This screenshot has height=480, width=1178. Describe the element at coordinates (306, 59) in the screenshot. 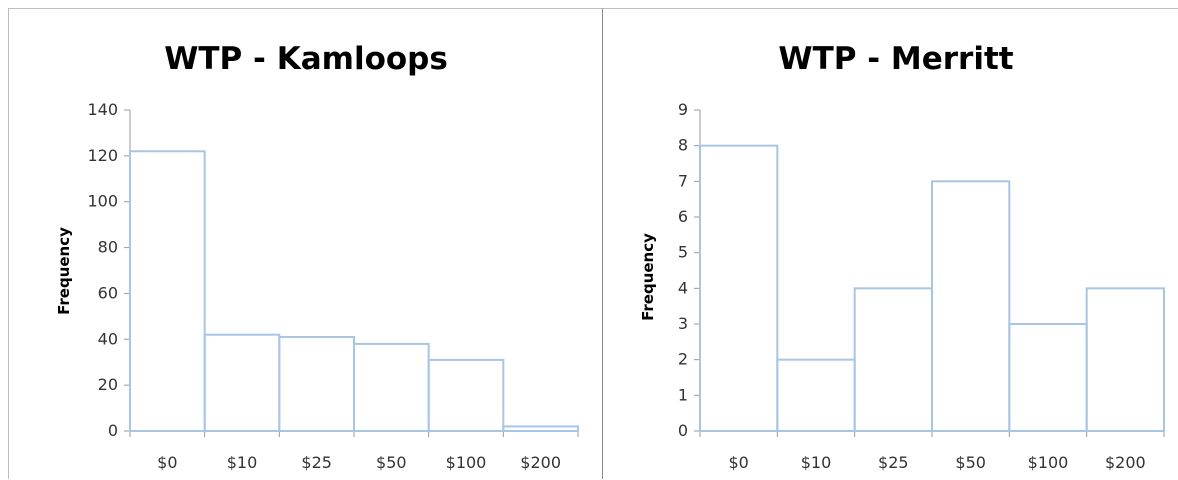

I see `chart-title: WTP - Kamloops` at that location.